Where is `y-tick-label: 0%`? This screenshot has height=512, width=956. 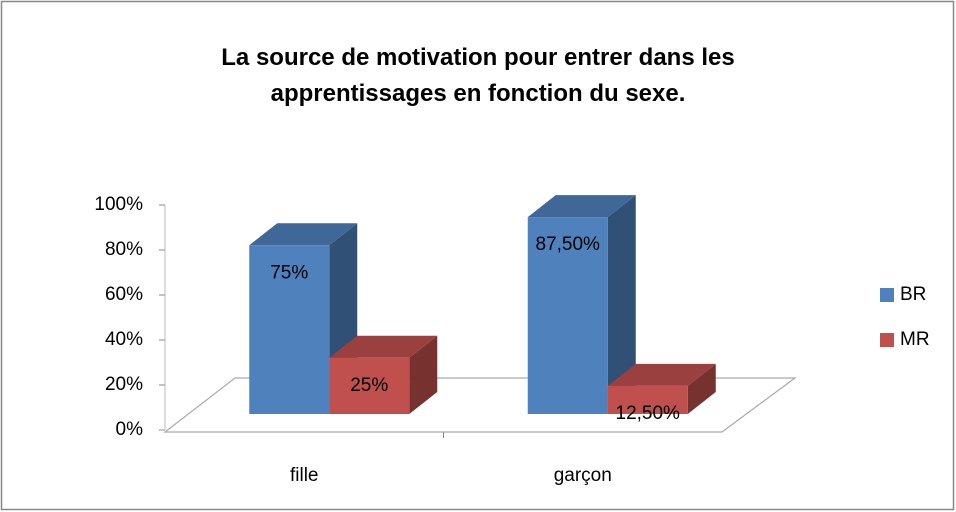 y-tick-label: 0% is located at coordinates (130, 429).